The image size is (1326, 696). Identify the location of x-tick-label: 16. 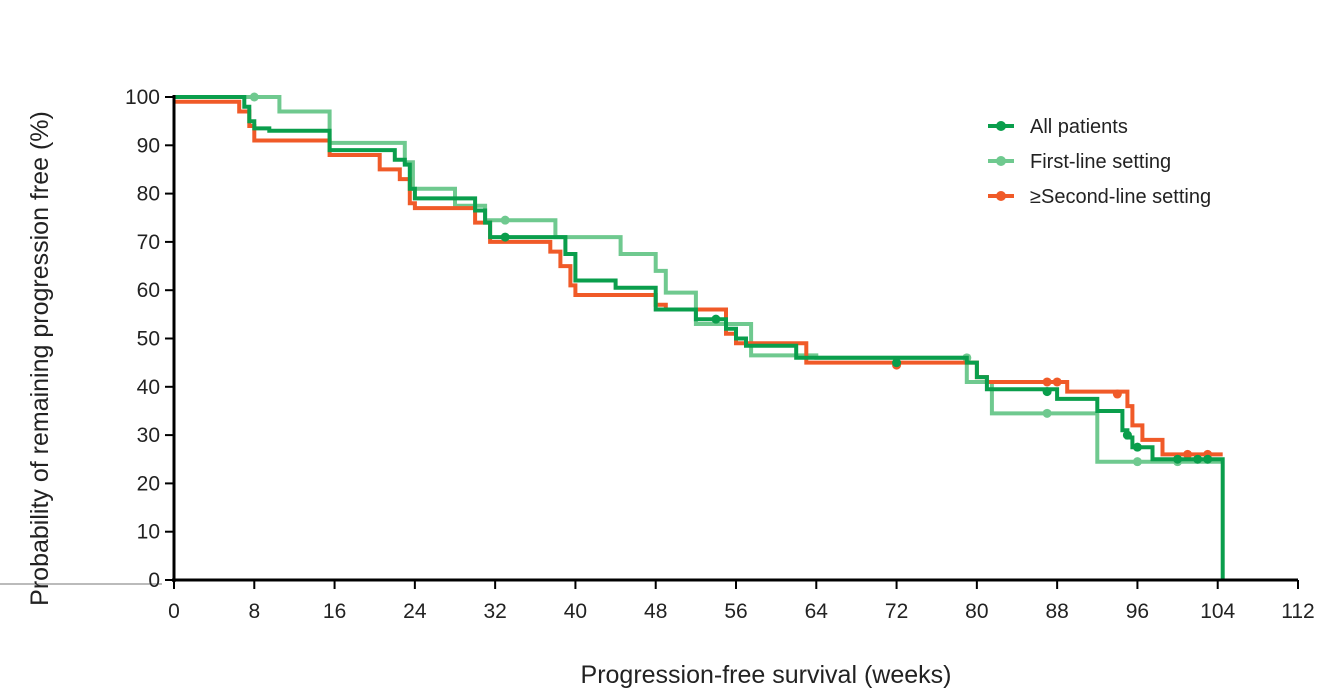
(334, 611).